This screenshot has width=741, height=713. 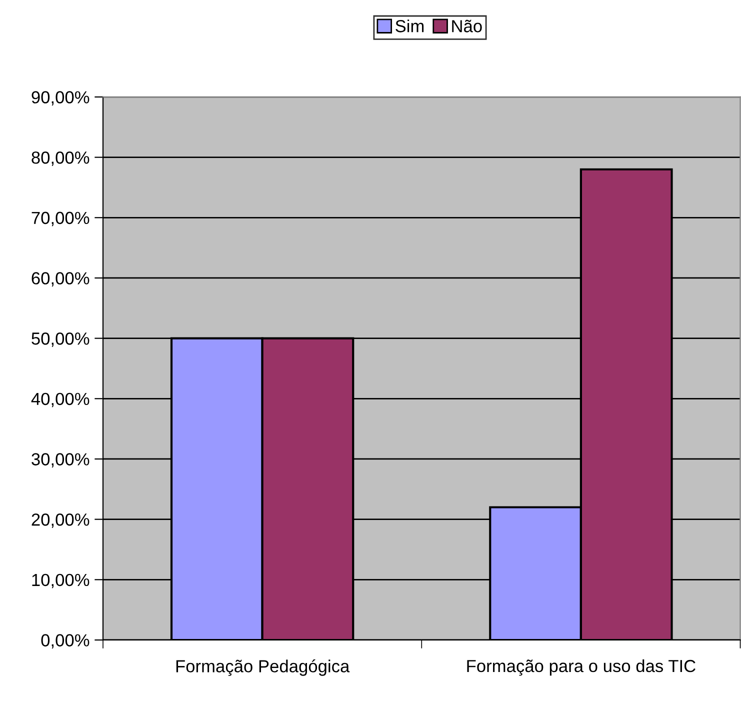 I want to click on y-tick-label: 50,00%, so click(x=61, y=339).